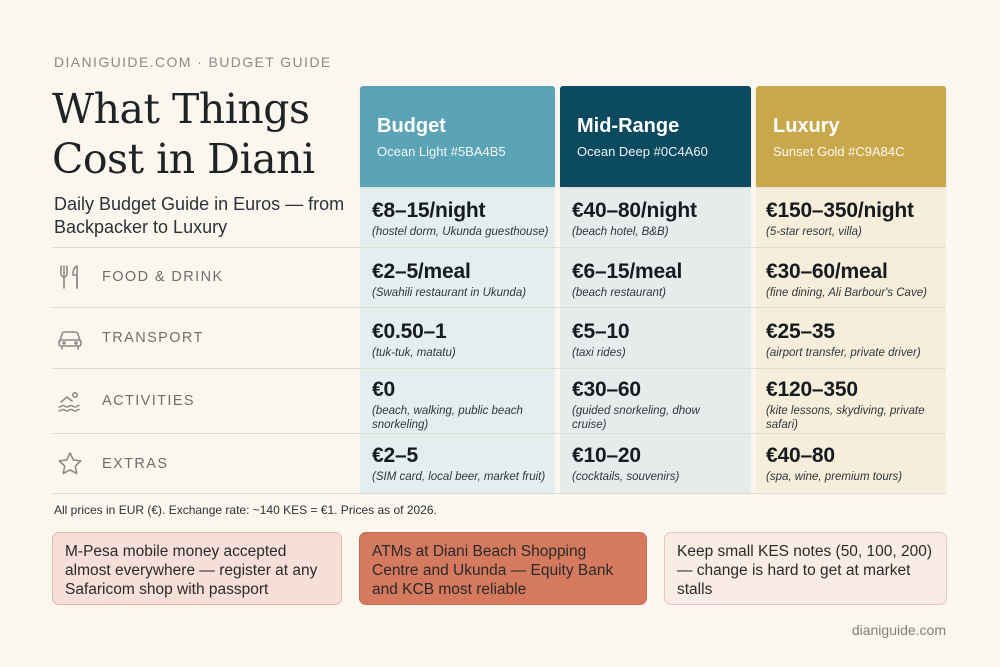 The height and width of the screenshot is (667, 1000). What do you see at coordinates (135, 464) in the screenshot?
I see `row-label-text: EXTRAS` at bounding box center [135, 464].